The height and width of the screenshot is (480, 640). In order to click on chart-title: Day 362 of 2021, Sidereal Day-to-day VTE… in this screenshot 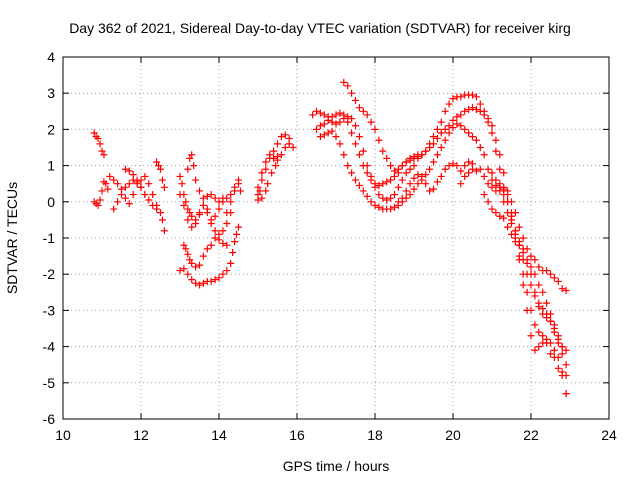, I will do `click(320, 28)`.